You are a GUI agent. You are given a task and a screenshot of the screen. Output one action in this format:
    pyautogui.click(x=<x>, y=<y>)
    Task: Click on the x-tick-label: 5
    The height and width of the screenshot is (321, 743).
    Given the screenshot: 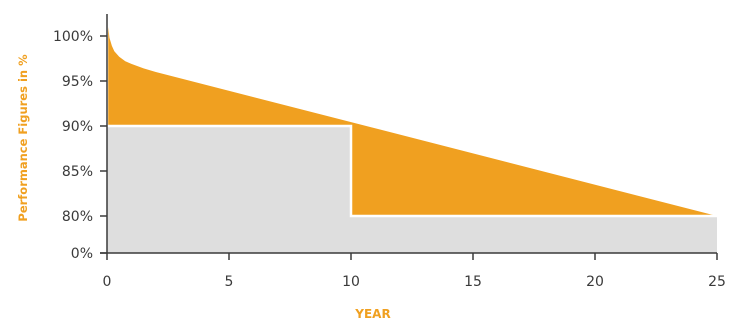 What is the action you would take?
    pyautogui.click(x=229, y=282)
    